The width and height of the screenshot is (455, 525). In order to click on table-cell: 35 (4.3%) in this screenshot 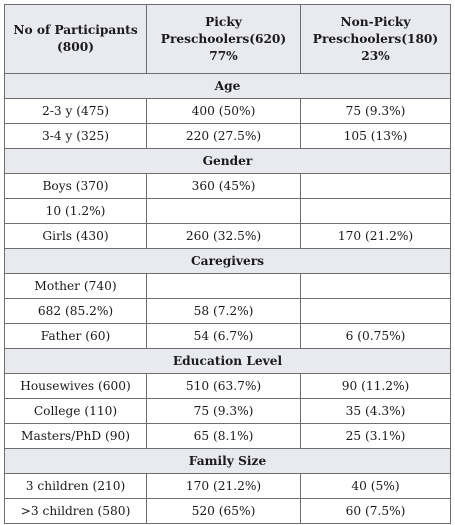, I will do `click(375, 411)`.